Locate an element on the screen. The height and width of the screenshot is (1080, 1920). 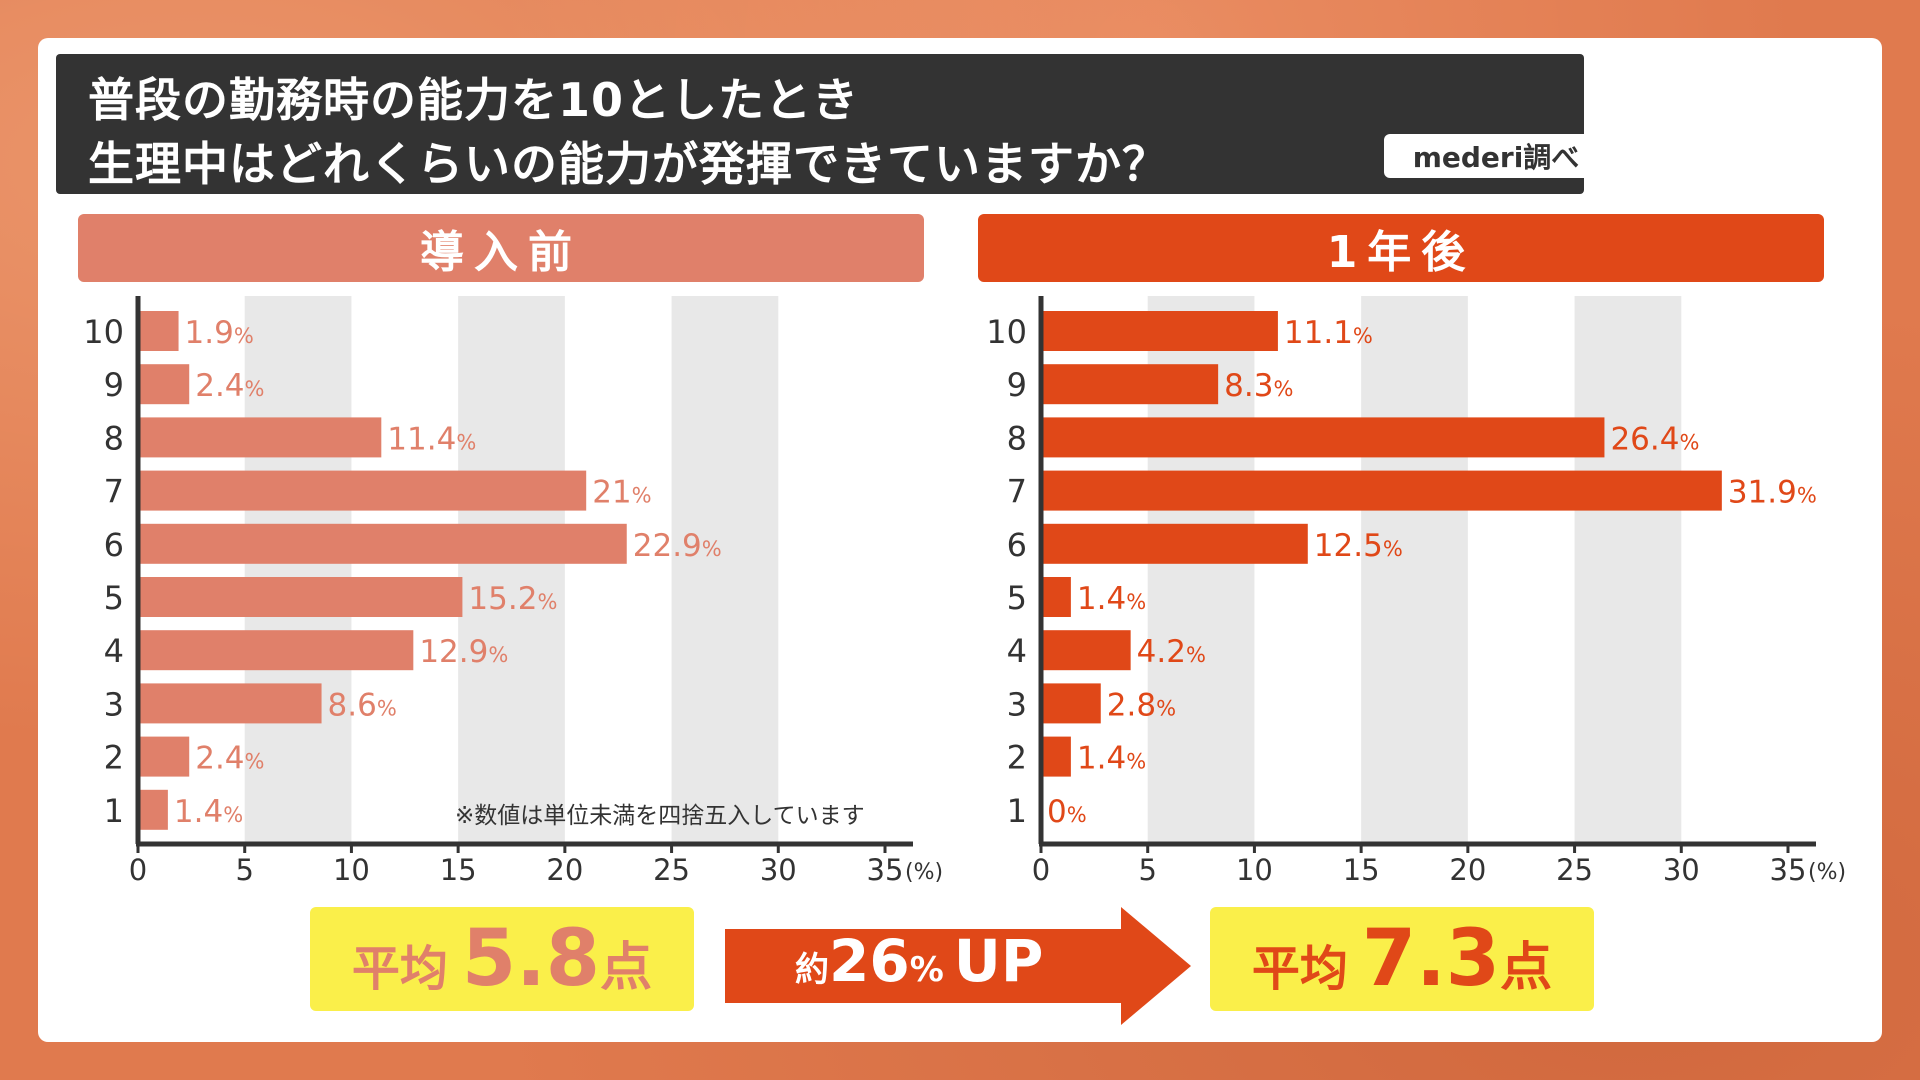
after-value-label: 11.1% is located at coordinates (1328, 333).